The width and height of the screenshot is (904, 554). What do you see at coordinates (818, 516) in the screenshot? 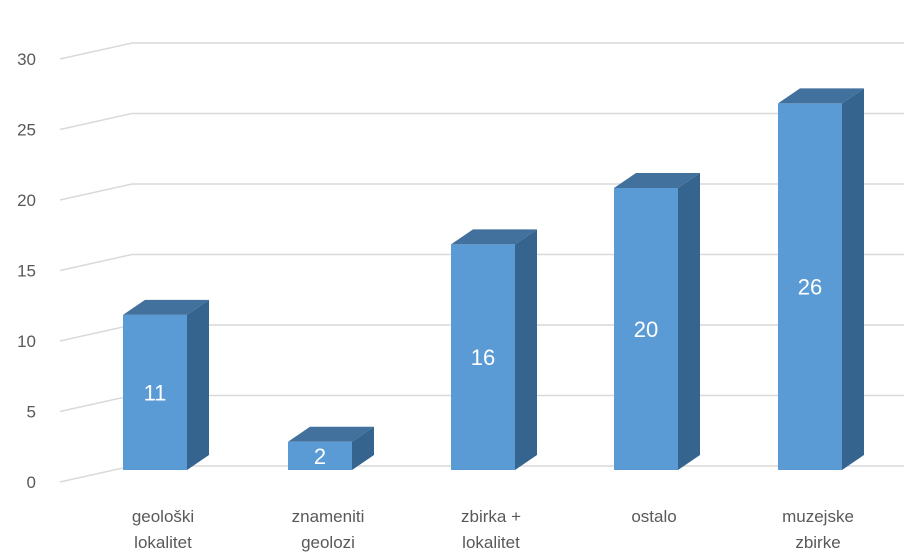
I see `x-tick-label-line: muzejske` at bounding box center [818, 516].